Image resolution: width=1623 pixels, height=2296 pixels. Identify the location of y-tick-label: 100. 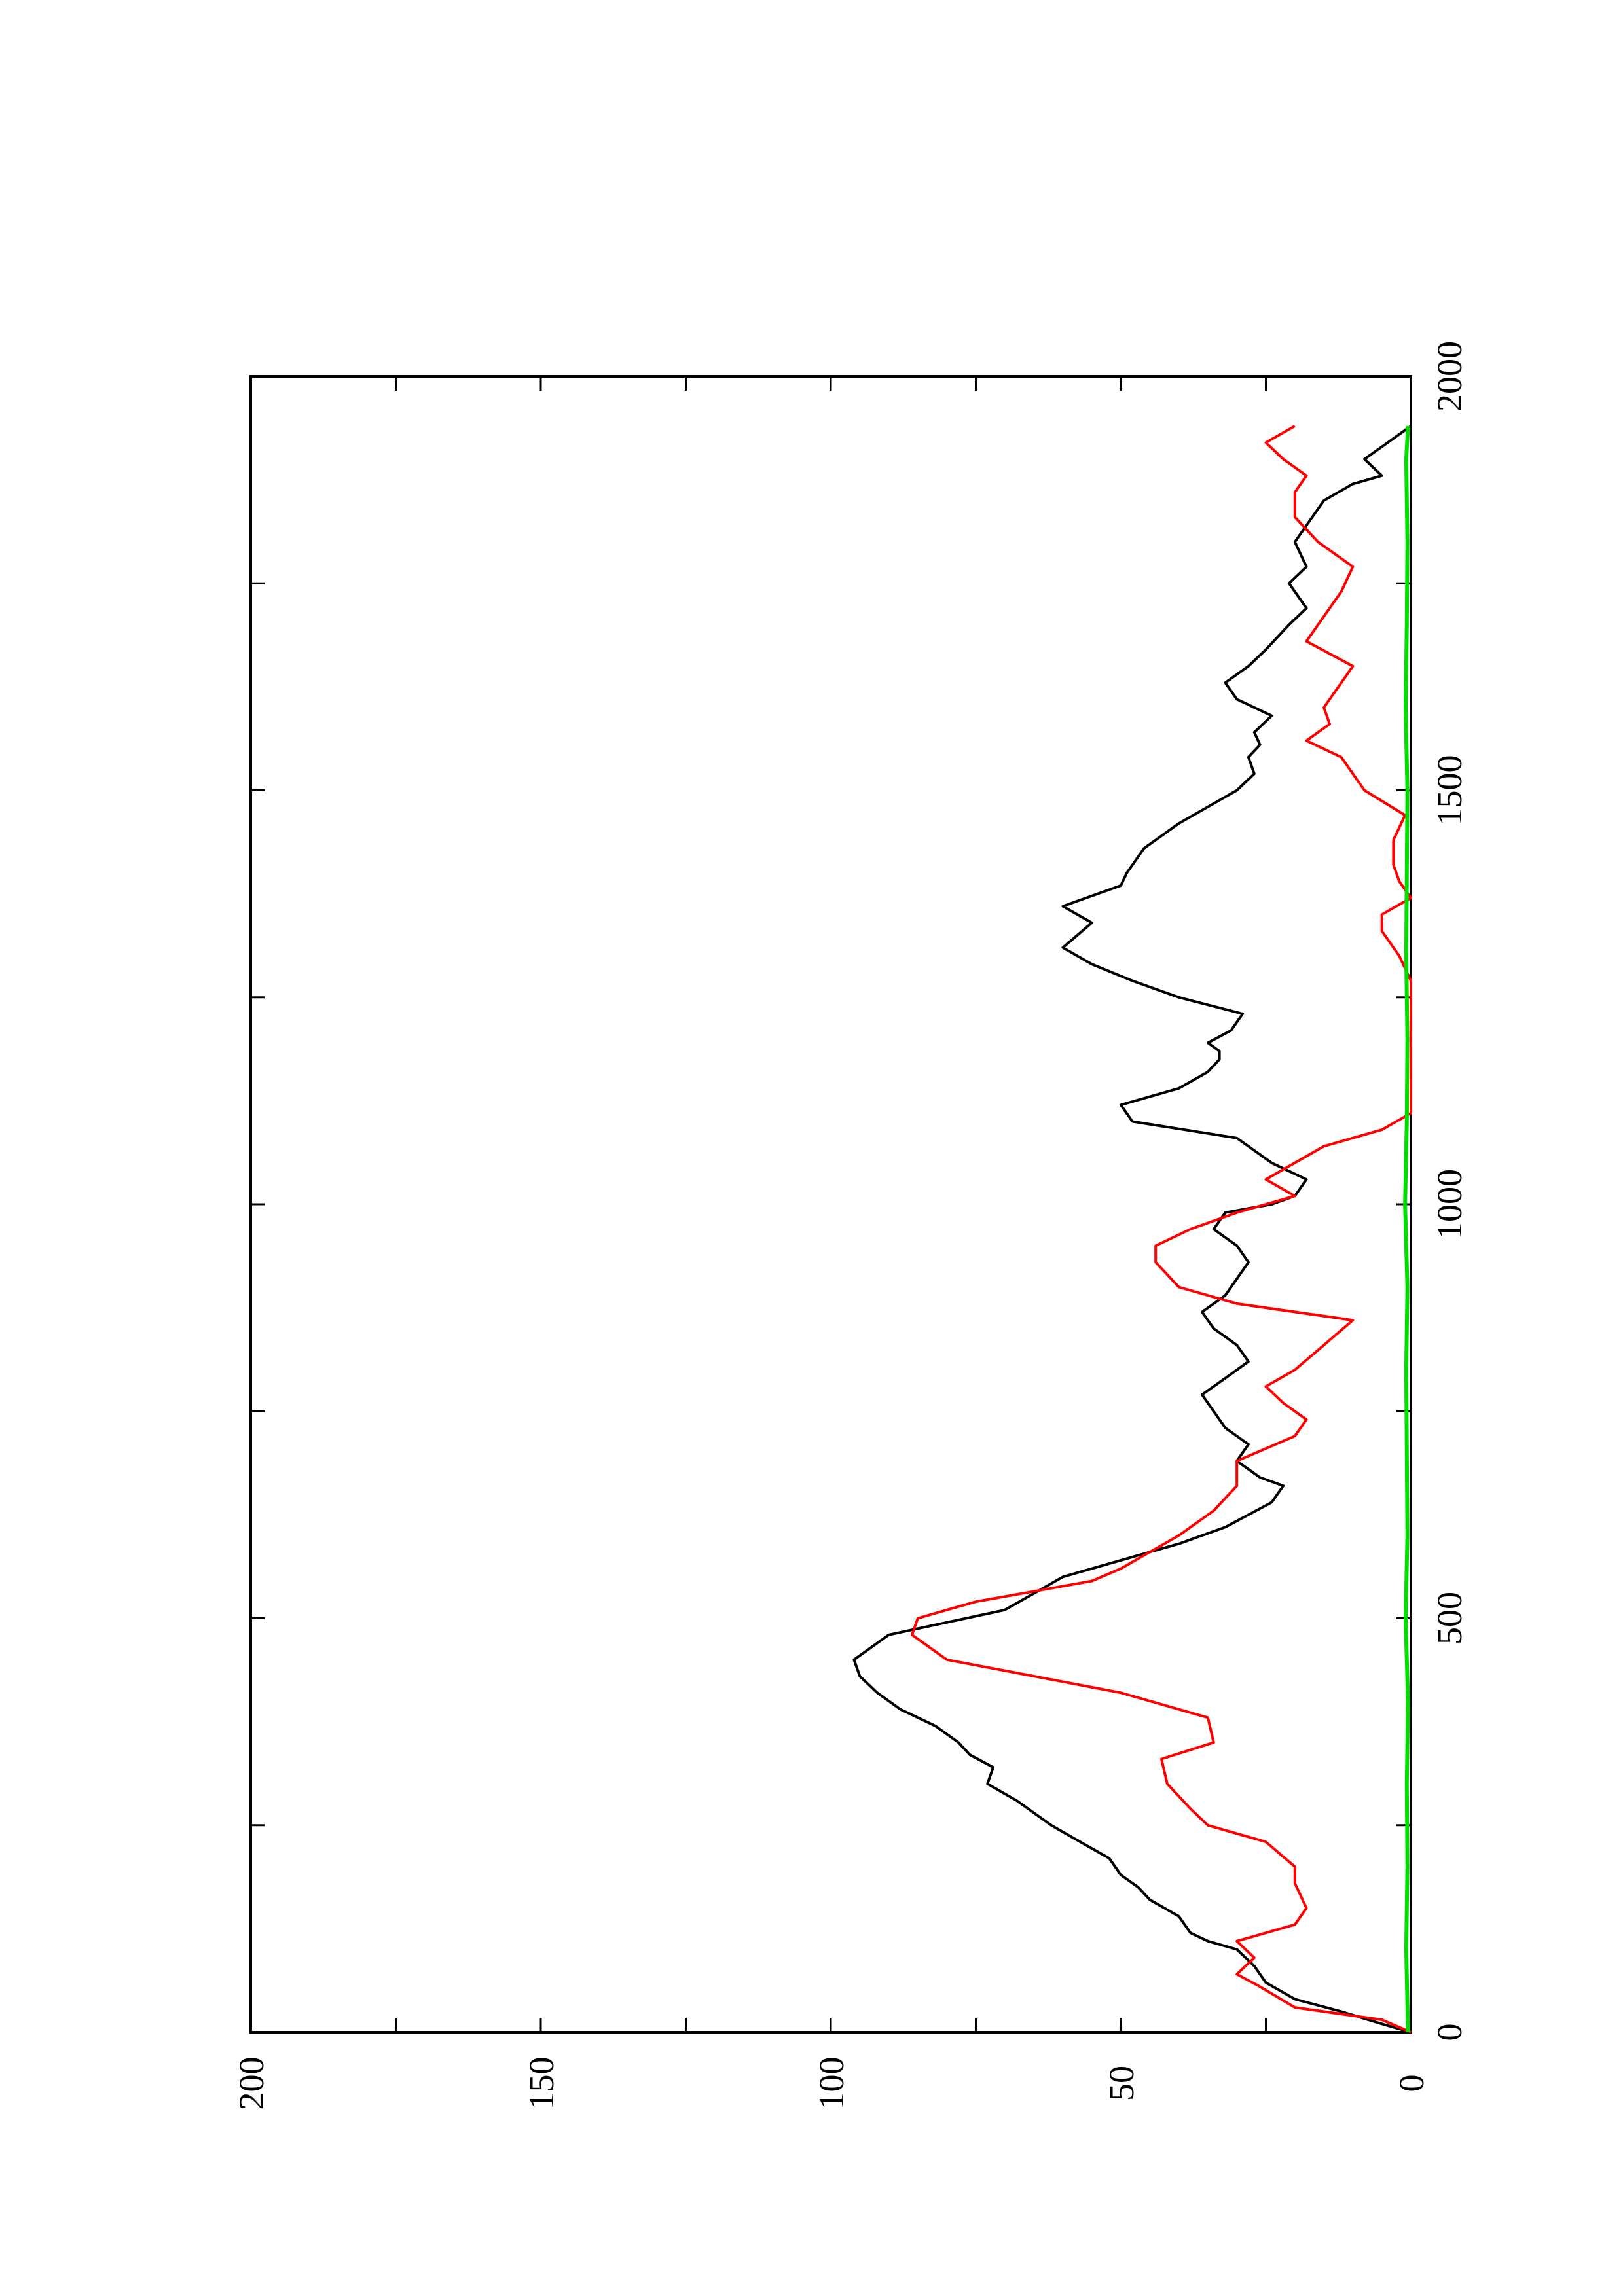
(831, 2083).